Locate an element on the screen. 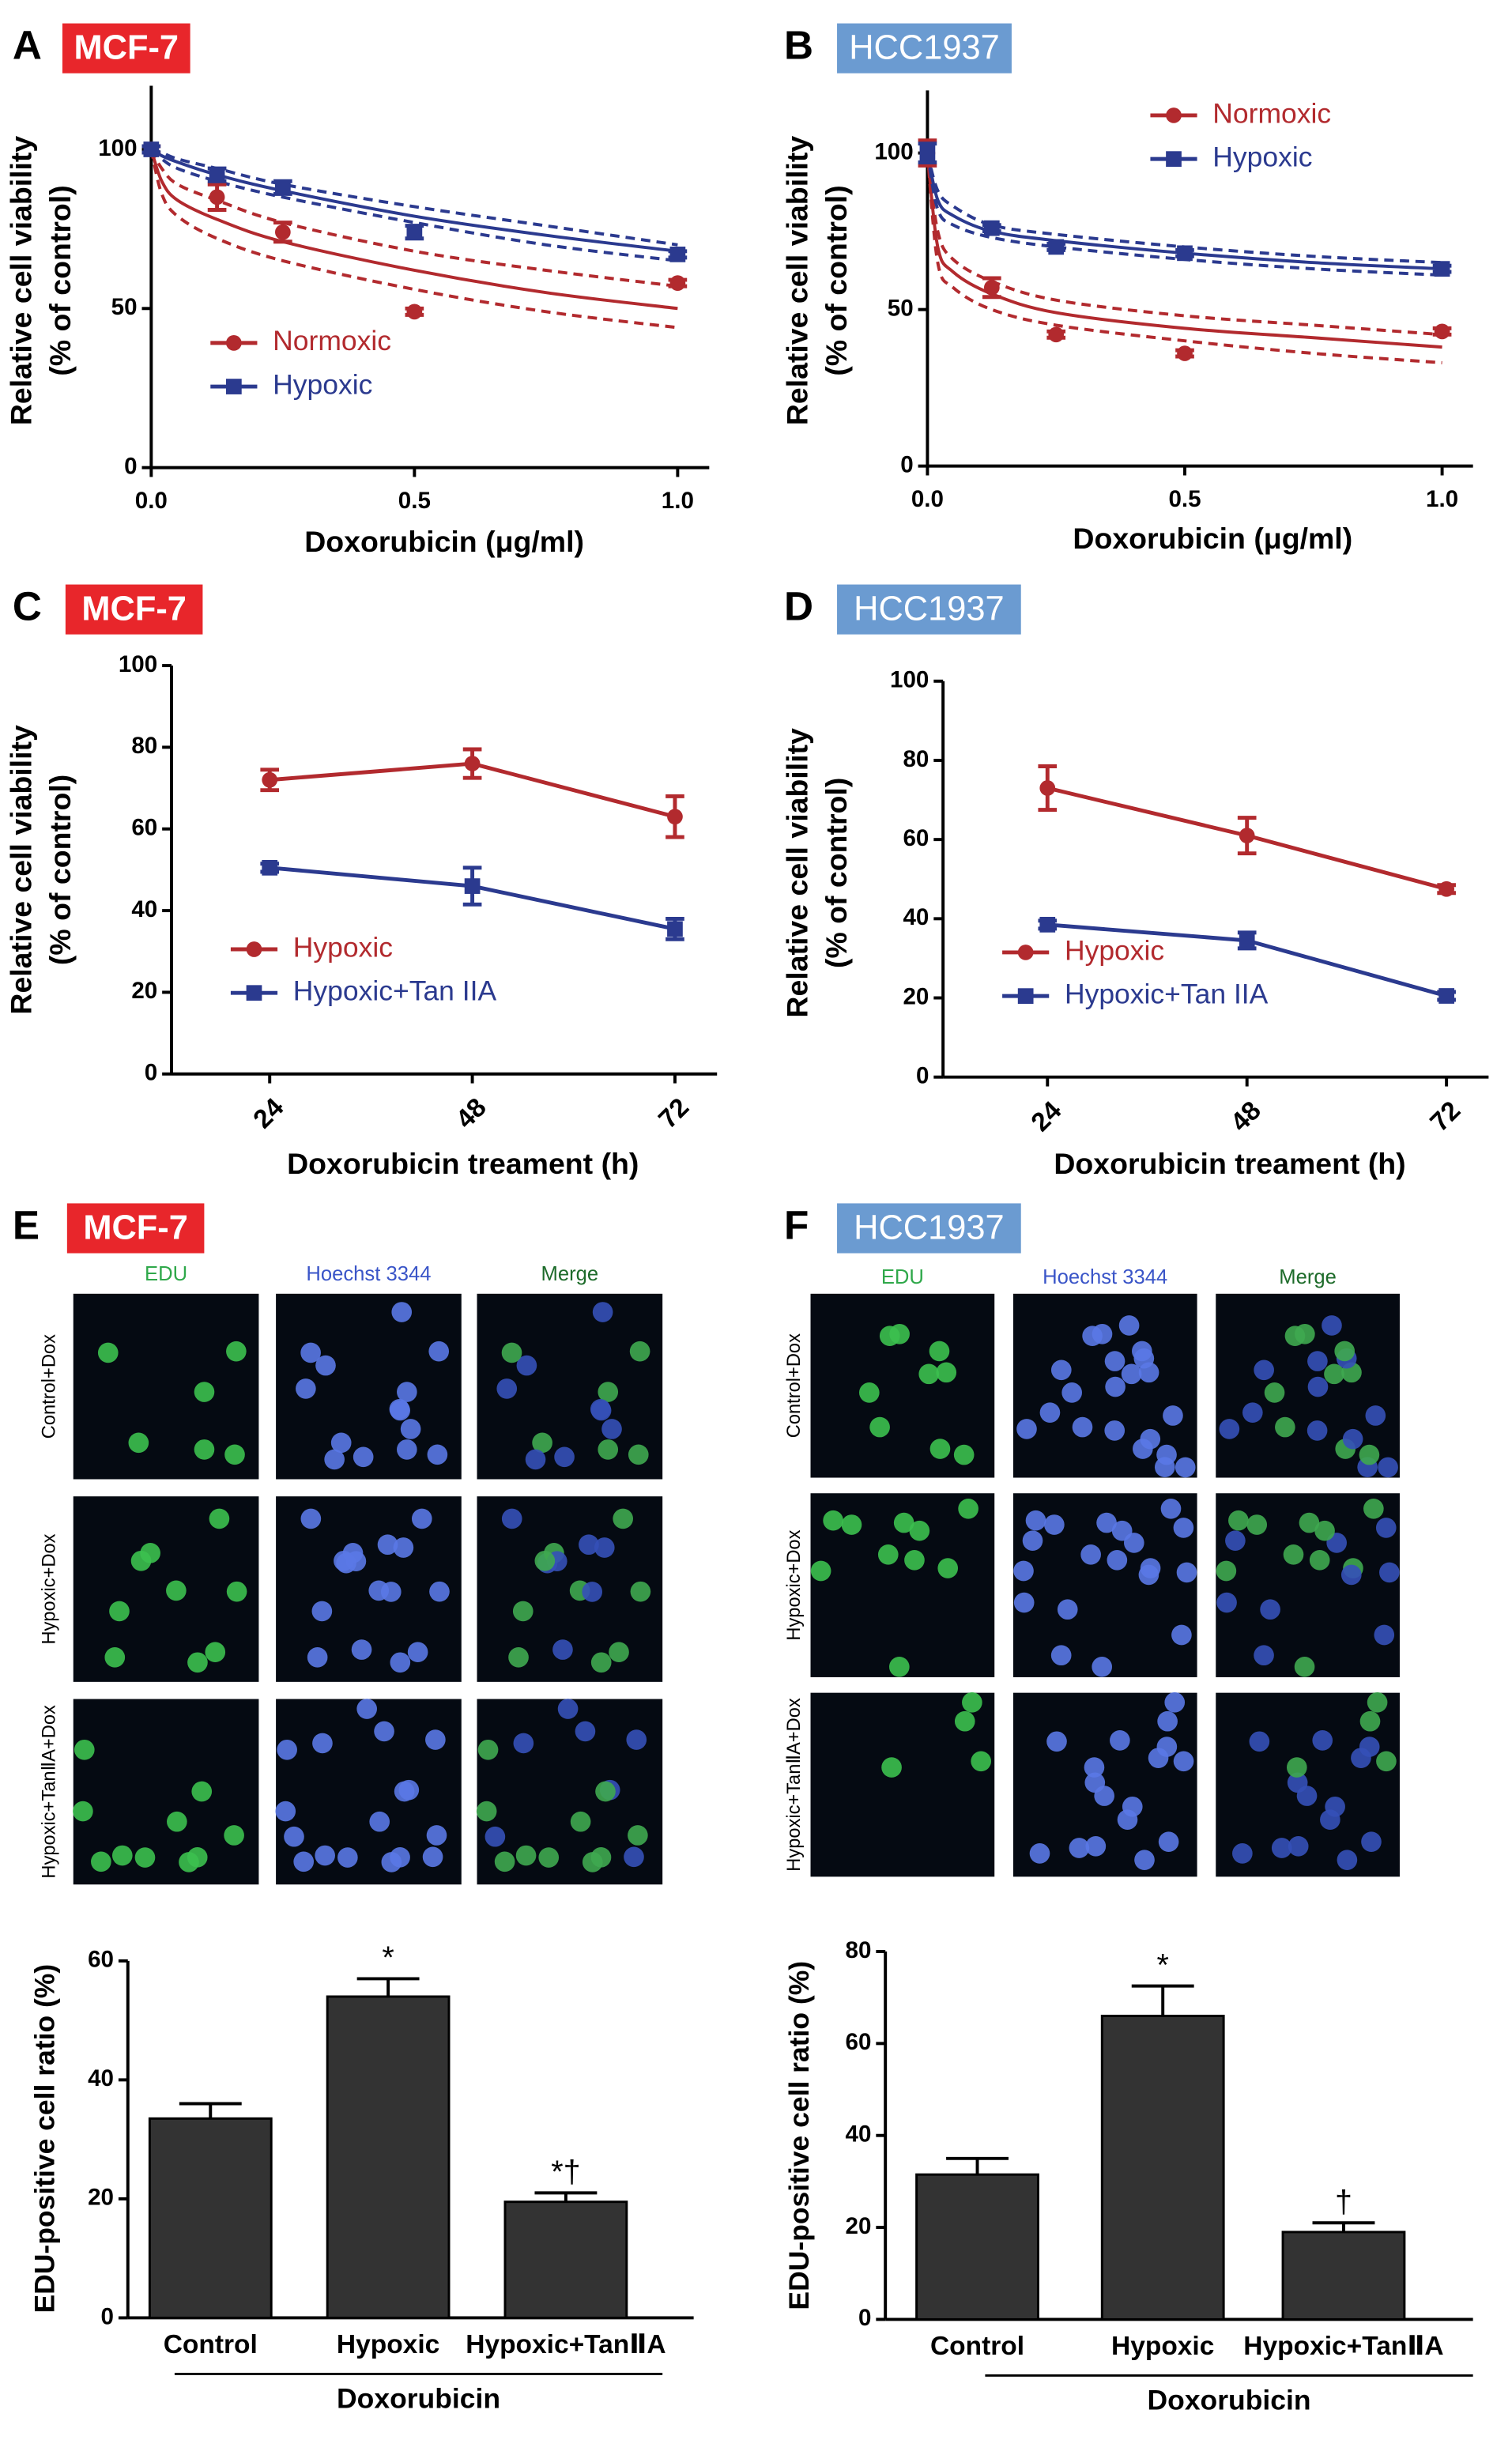 This screenshot has height=2455, width=1512. x-tick-label: 72 is located at coordinates (1446, 1117).